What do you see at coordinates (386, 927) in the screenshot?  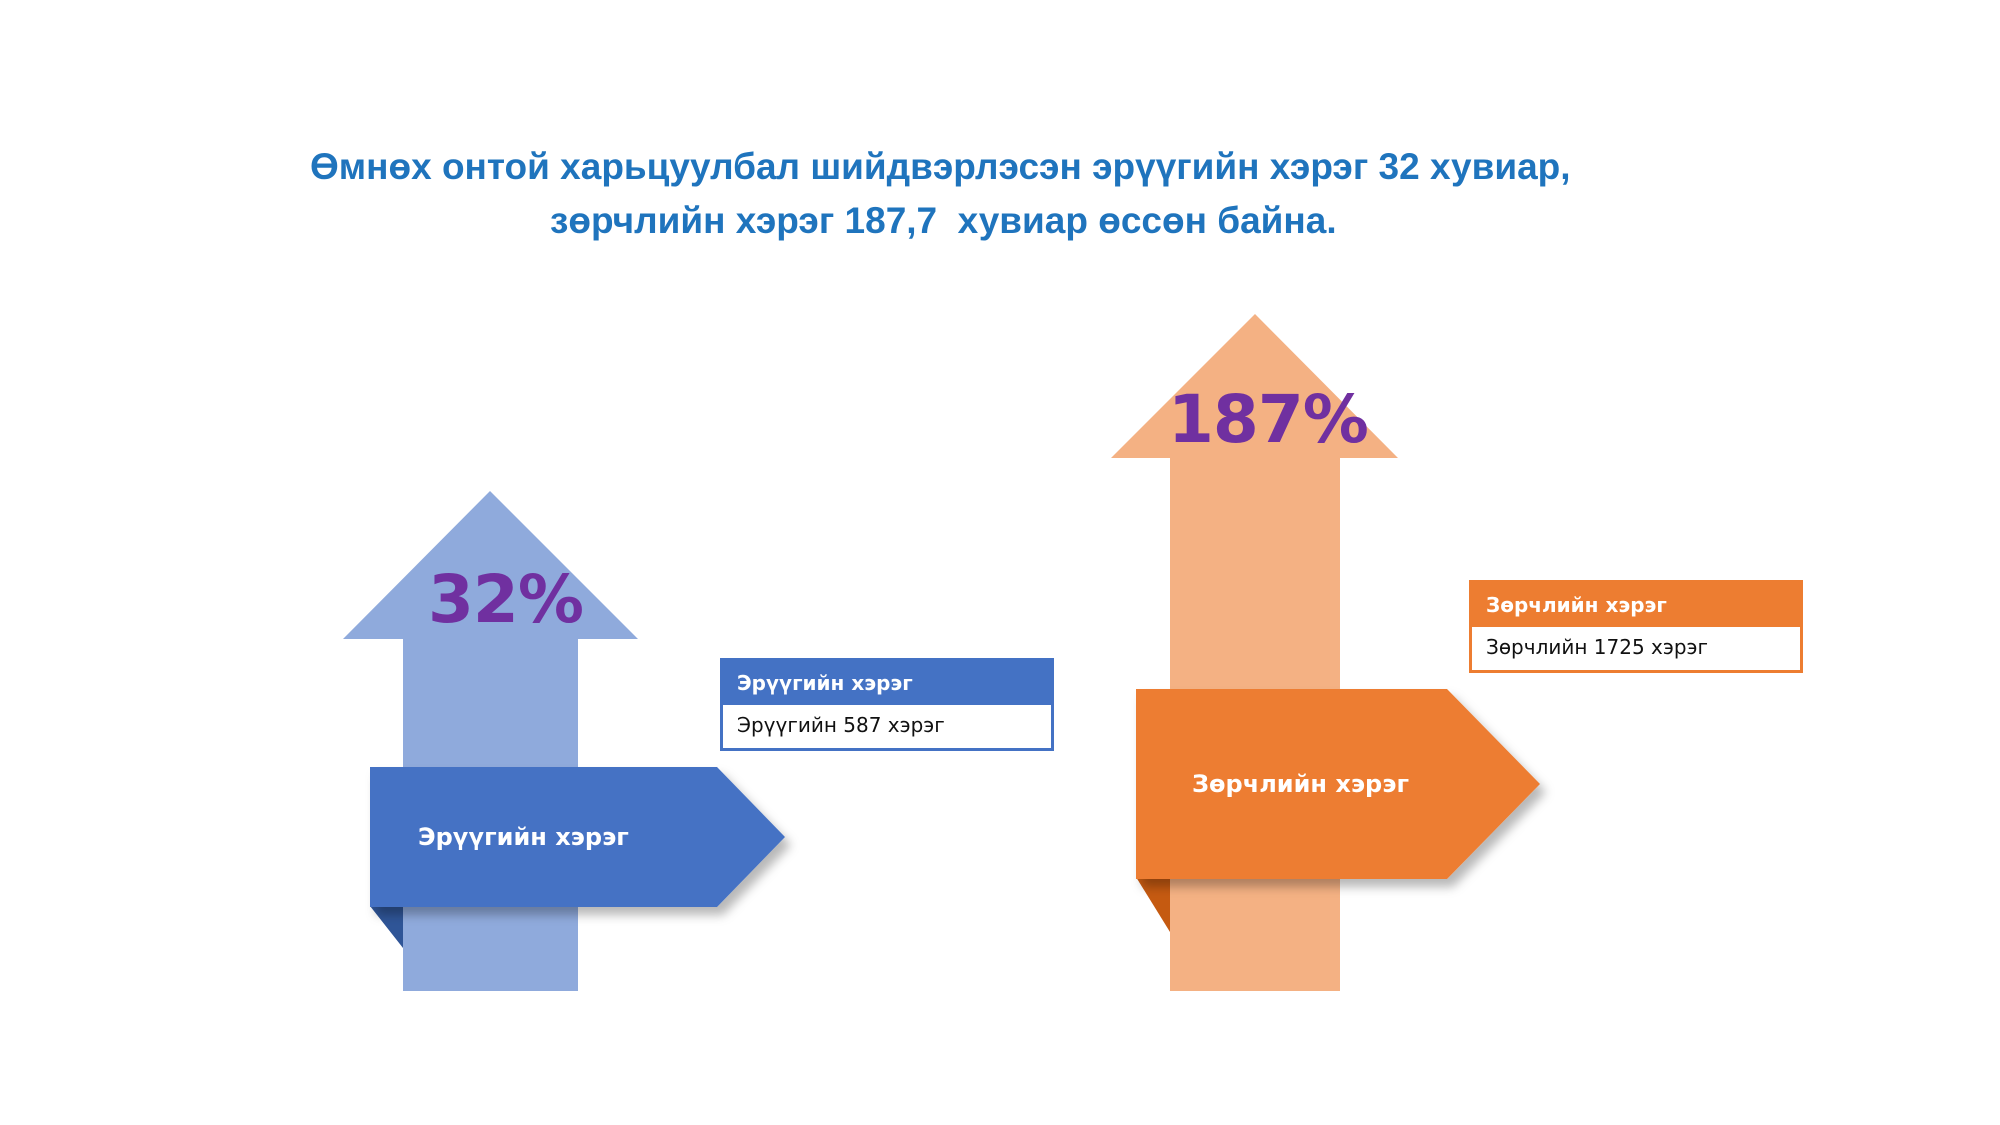 I see `criminal-ribbon-fold` at bounding box center [386, 927].